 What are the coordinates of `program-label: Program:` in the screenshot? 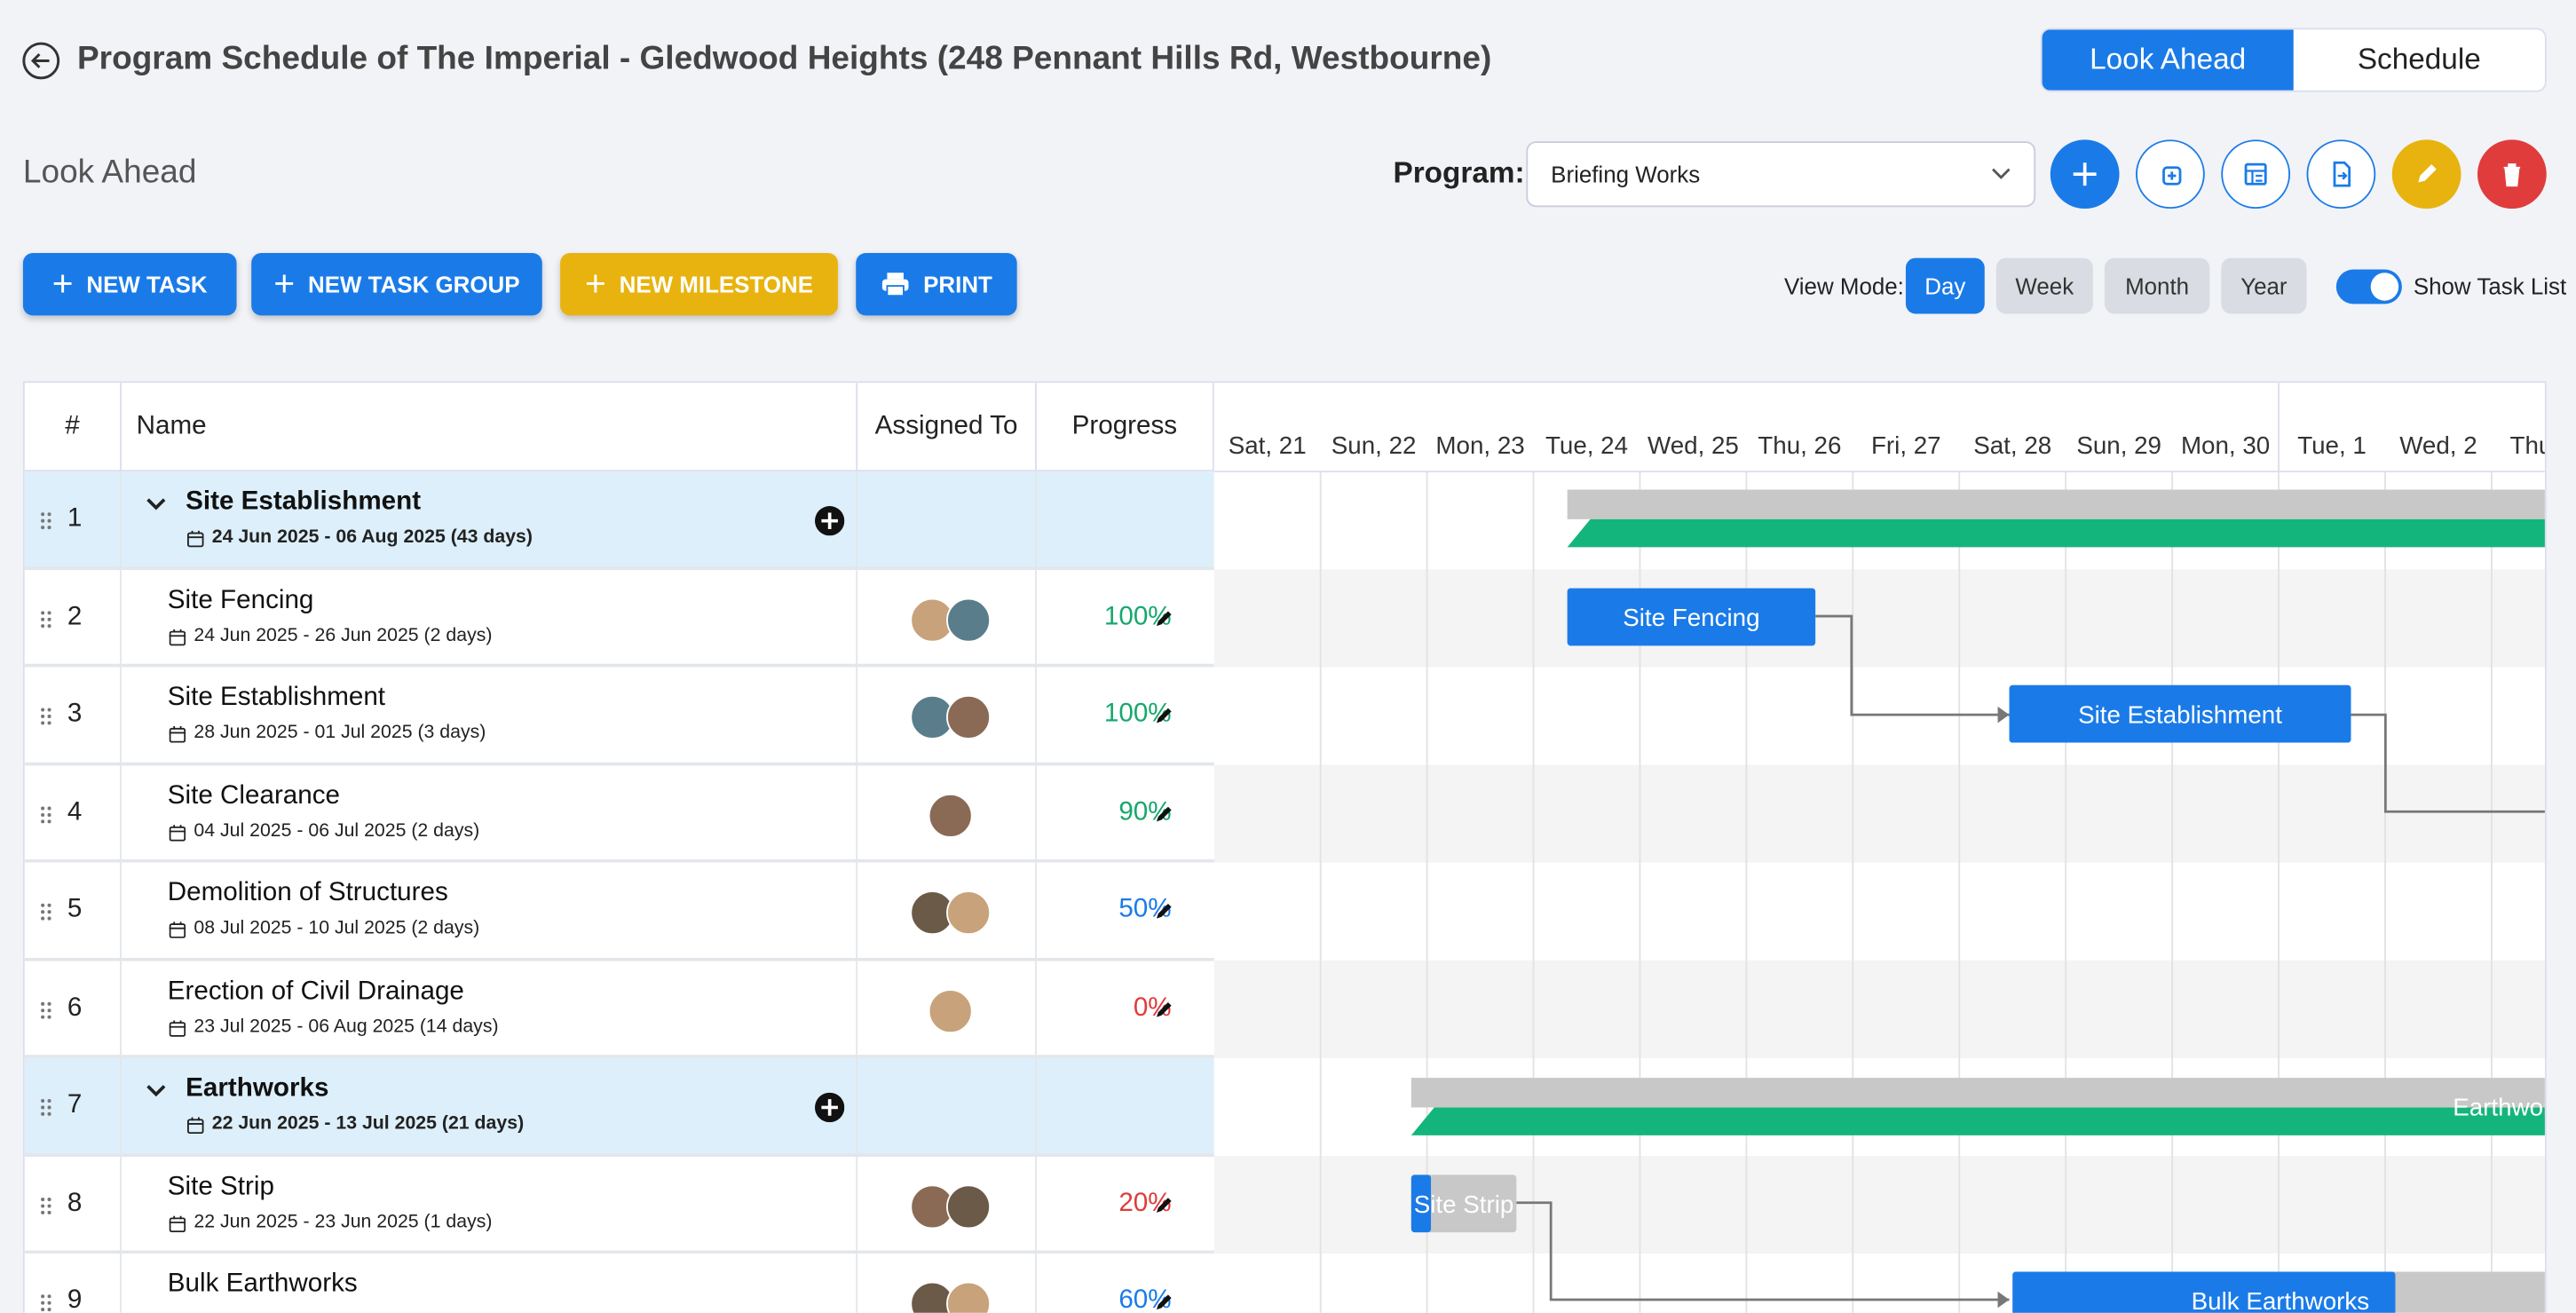 It's located at (1459, 172).